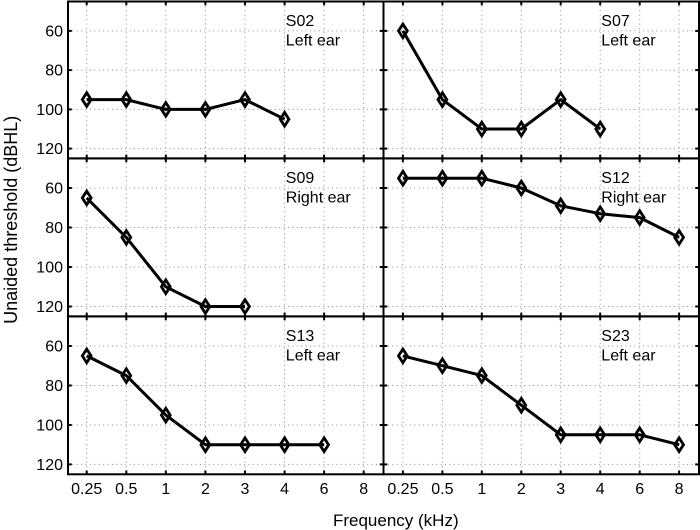  I want to click on svg-text: S07, so click(615, 21).